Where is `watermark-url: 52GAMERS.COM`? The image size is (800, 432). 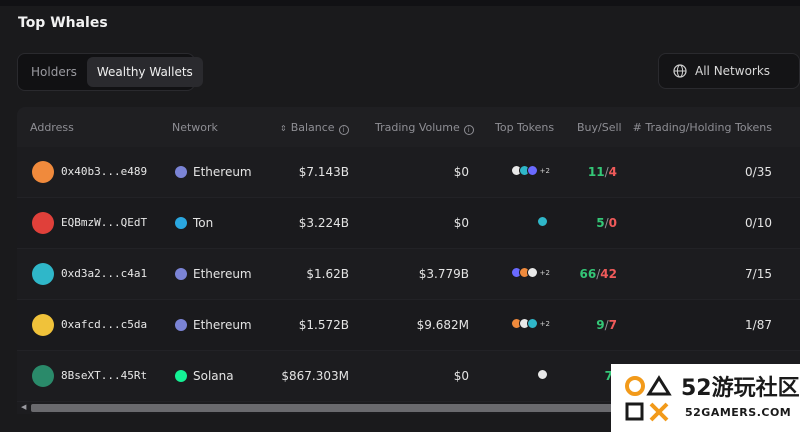
watermark-url: 52GAMERS.COM is located at coordinates (738, 412).